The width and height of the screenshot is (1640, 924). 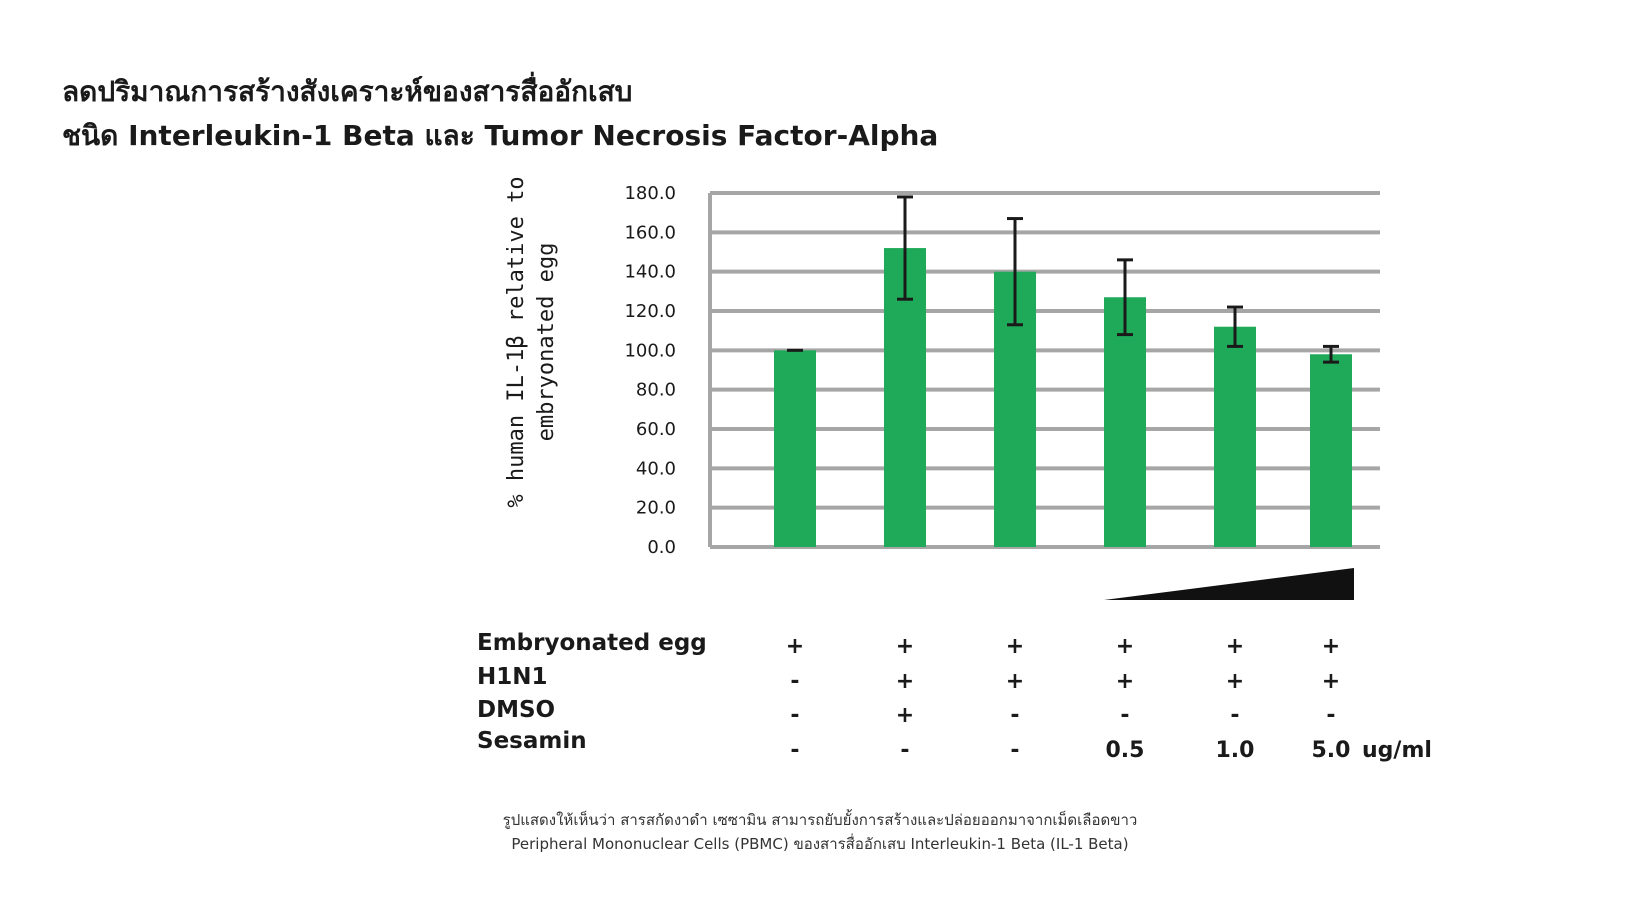 What do you see at coordinates (516, 710) in the screenshot?
I see `condition-row-label: DMSO` at bounding box center [516, 710].